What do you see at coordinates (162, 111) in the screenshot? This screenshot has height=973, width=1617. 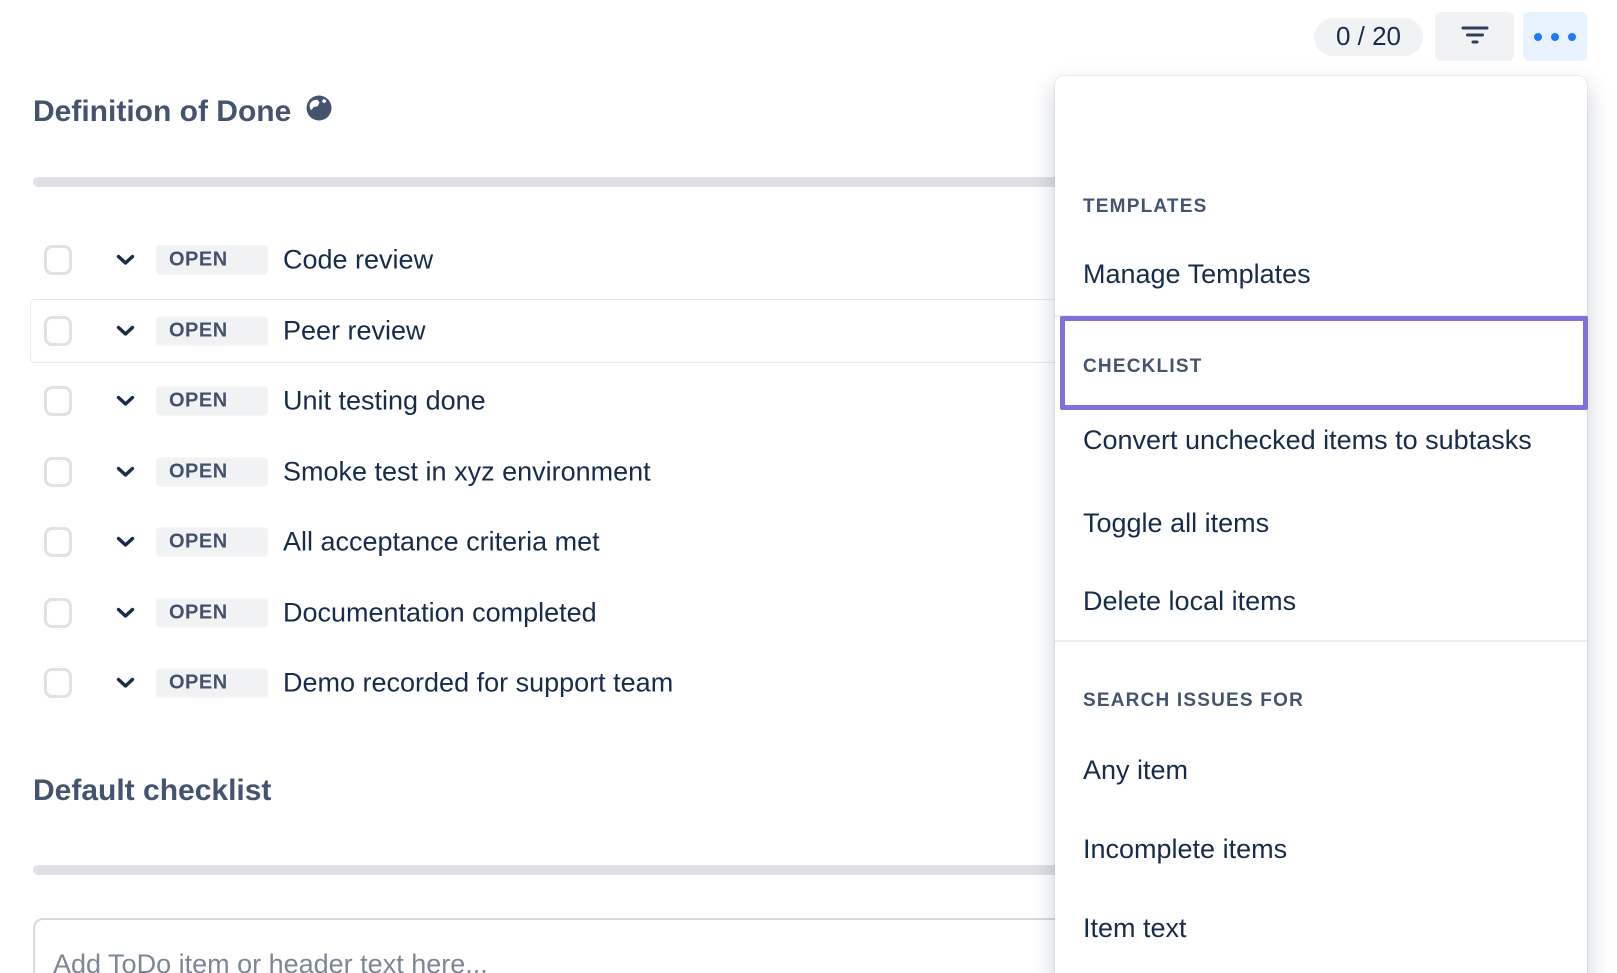 I see `checklist-title-text: Definition of Done` at bounding box center [162, 111].